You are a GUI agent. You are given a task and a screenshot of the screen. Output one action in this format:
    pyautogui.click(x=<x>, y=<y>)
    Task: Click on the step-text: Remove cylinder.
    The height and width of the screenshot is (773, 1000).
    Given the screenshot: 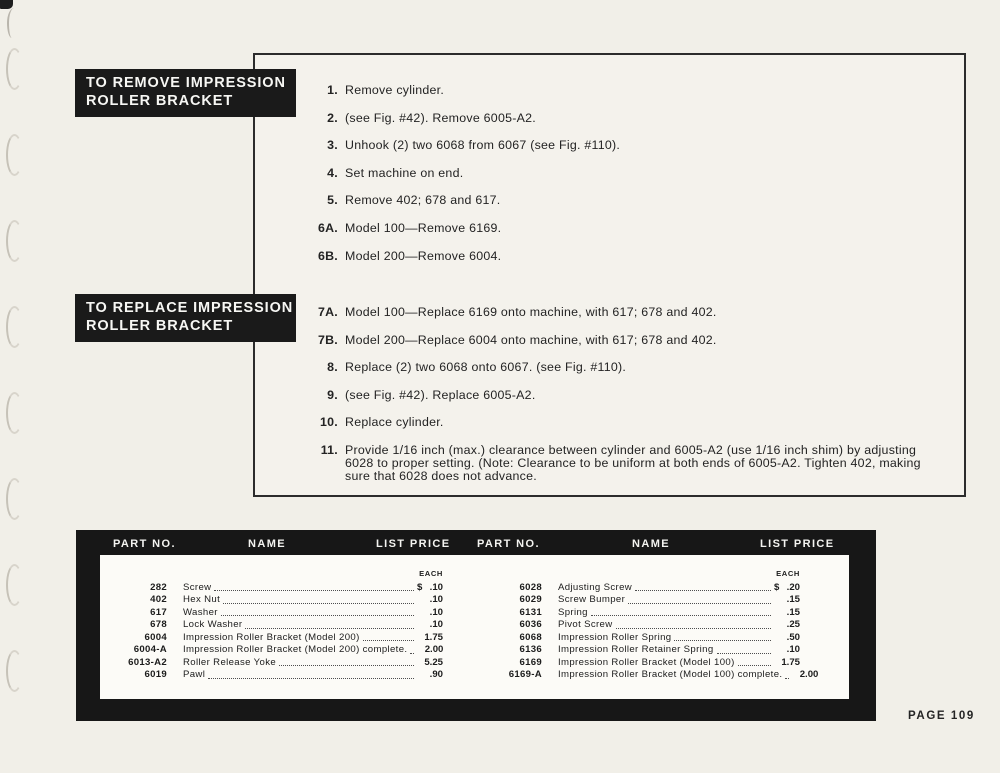 What is the action you would take?
    pyautogui.click(x=395, y=90)
    